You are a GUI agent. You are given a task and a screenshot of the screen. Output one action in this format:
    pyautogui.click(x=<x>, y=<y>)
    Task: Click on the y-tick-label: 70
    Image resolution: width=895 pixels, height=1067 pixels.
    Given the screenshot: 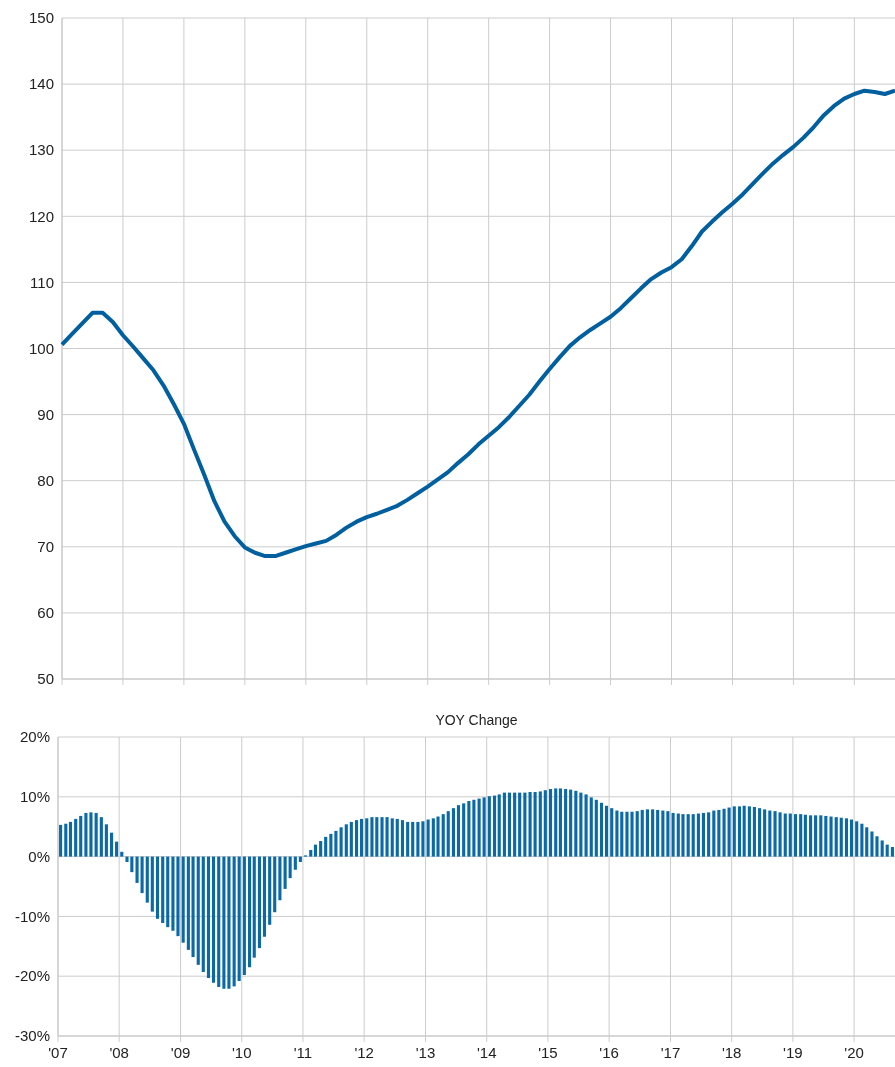 What is the action you would take?
    pyautogui.click(x=45, y=547)
    